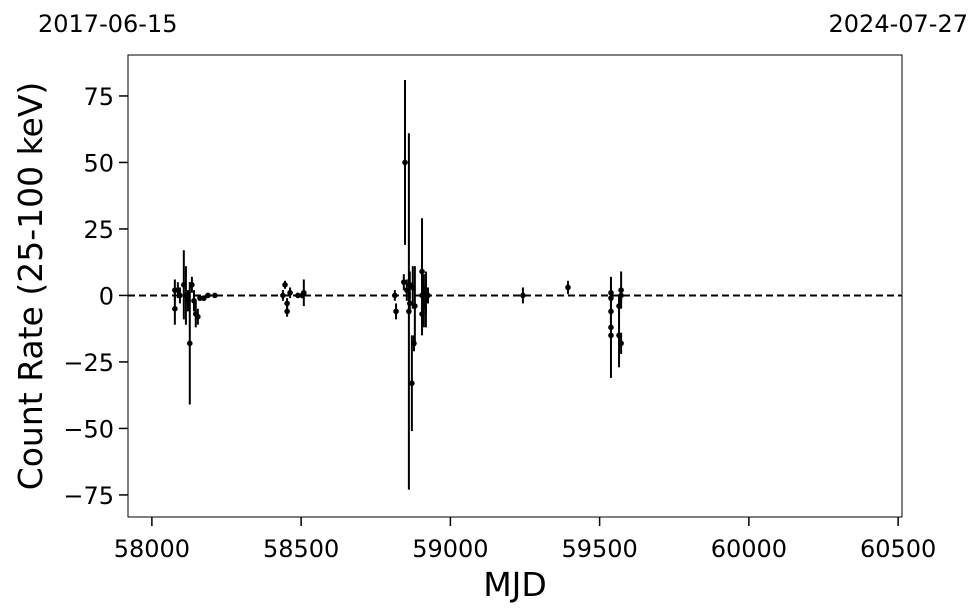 This screenshot has height=613, width=980. I want to click on y-tick-label: −50, so click(88, 429).